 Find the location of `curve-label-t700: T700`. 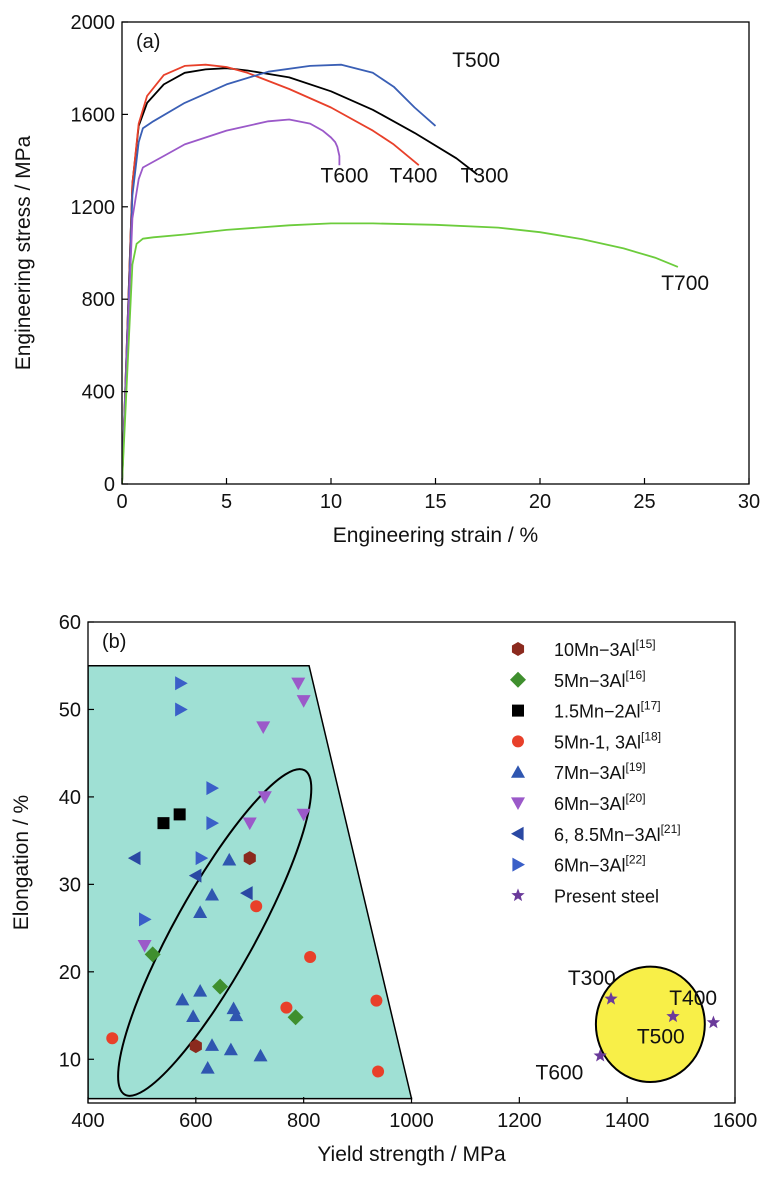

curve-label-t700: T700 is located at coordinates (685, 283).